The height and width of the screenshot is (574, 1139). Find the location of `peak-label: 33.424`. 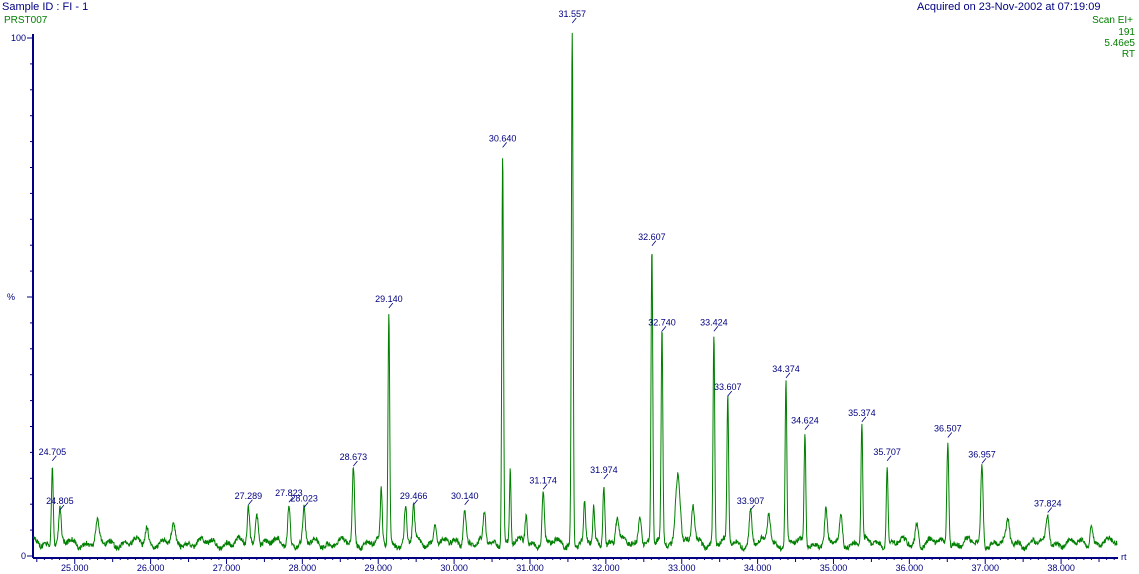

peak-label: 33.424 is located at coordinates (714, 322).